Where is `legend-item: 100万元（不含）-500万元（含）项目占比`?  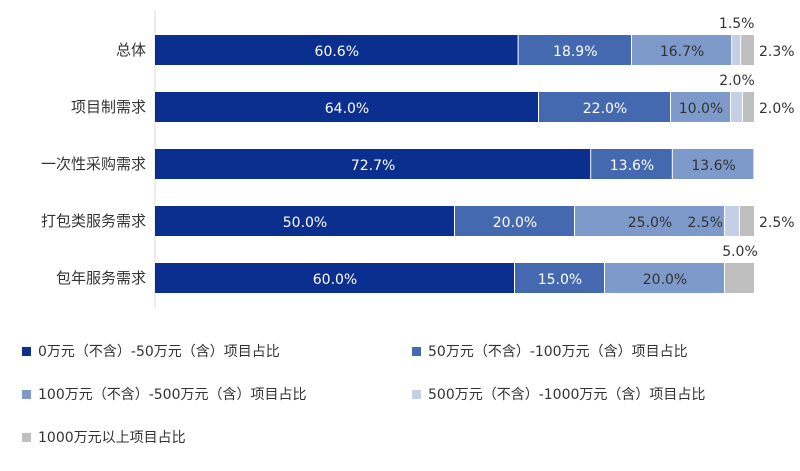
legend-item: 100万元（不含）-500万元（含）项目占比 is located at coordinates (164, 395).